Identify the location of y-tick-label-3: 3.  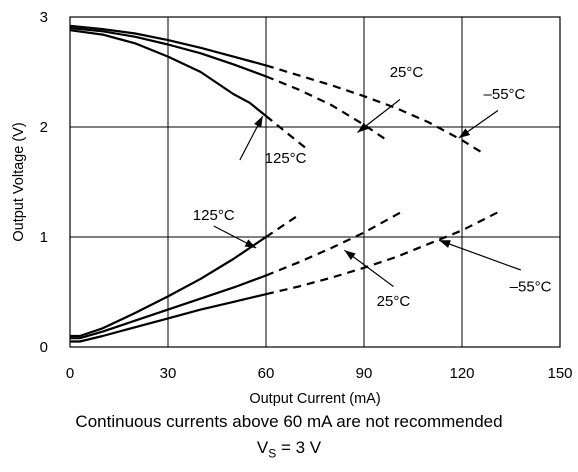
(44, 17).